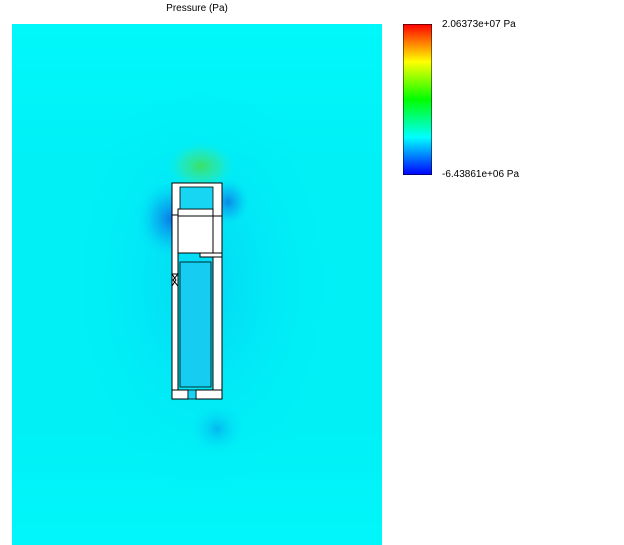 The width and height of the screenshot is (624, 545). I want to click on colorbar-gradient, so click(417, 99).